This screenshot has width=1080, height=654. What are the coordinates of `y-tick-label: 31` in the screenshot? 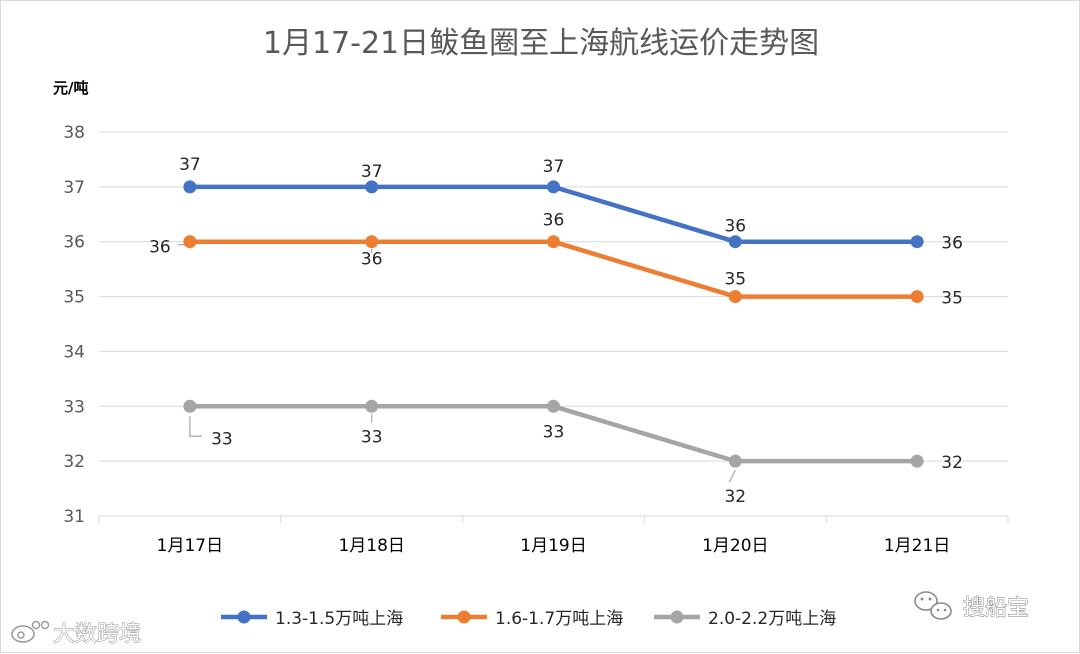 It's located at (74, 517).